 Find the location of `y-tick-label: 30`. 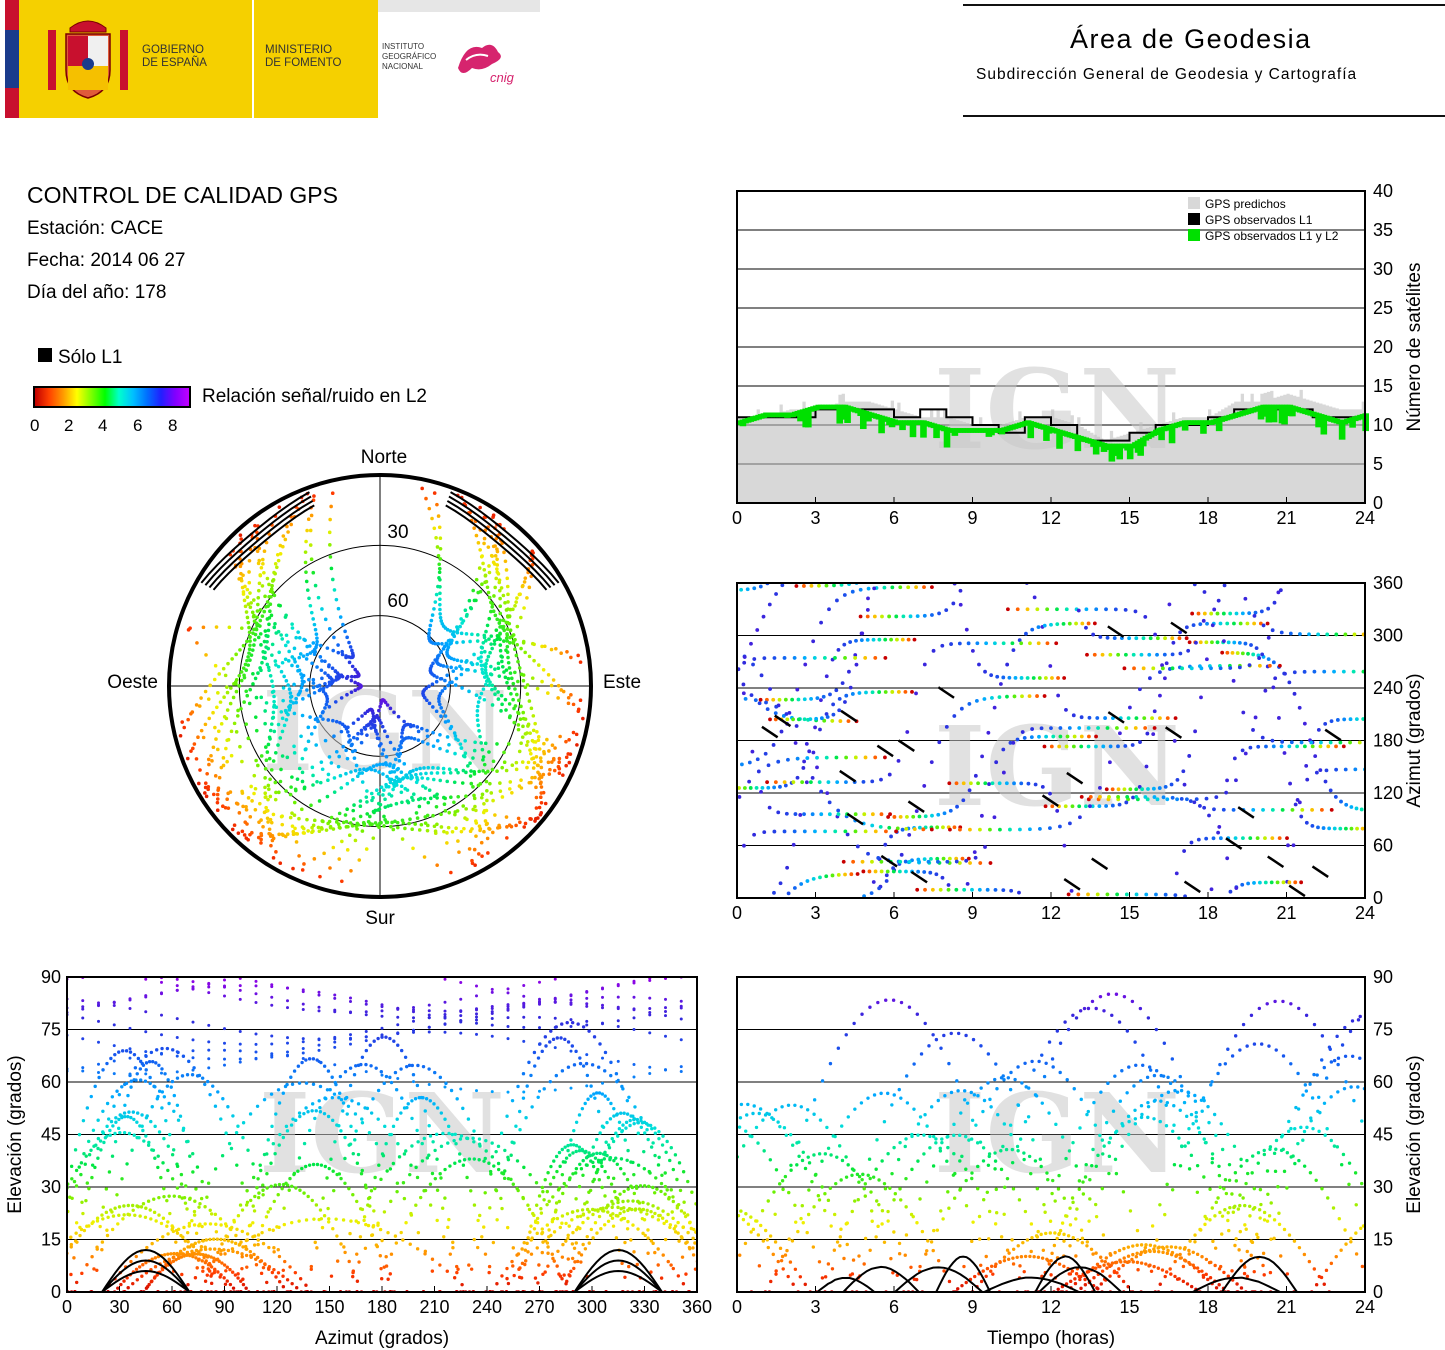

y-tick-label: 30 is located at coordinates (1383, 269).